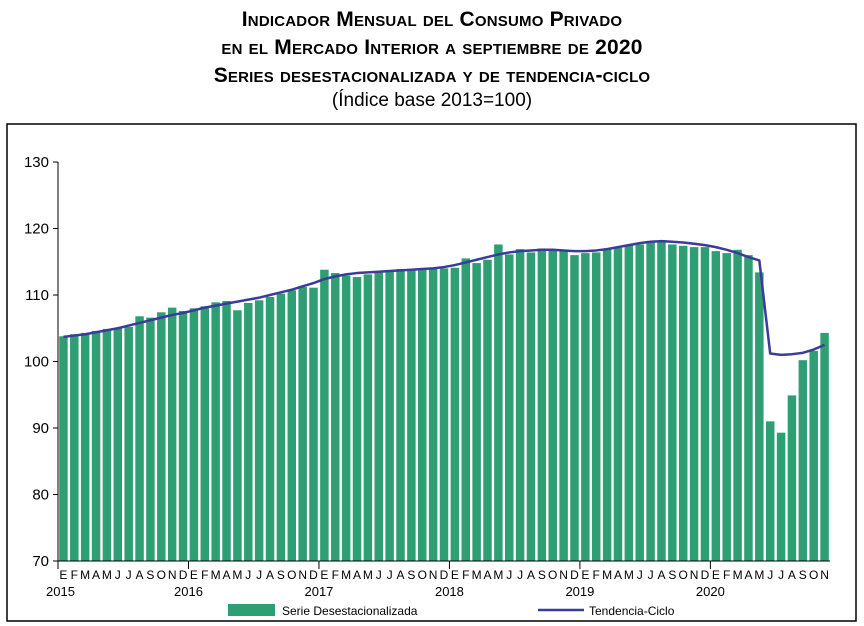 This screenshot has height=626, width=864. I want to click on title-line-1: Indicador Mensual del Consumo Privado, so click(432, 19).